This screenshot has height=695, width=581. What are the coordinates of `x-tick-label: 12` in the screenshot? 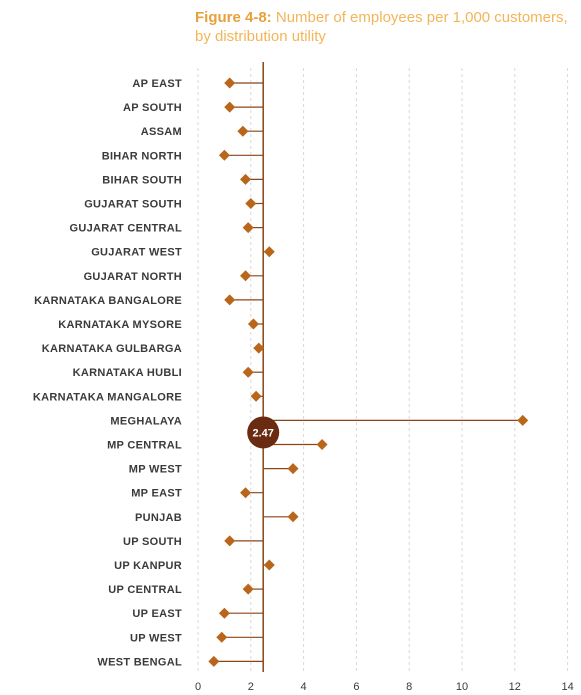 It's located at (515, 687).